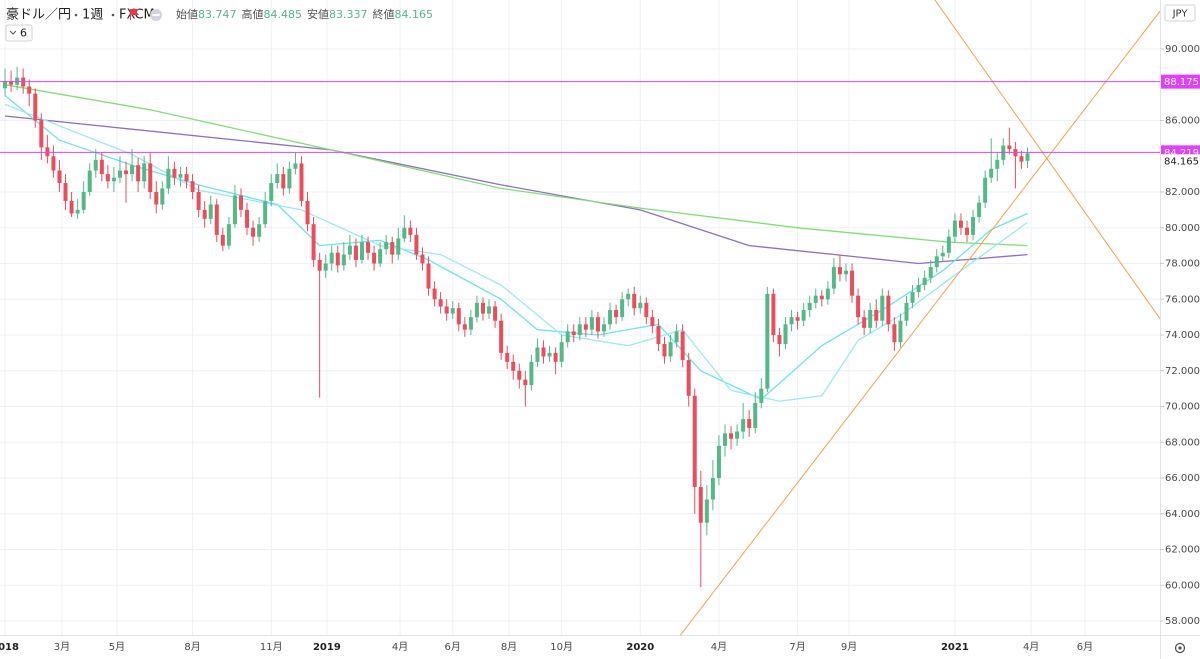 The height and width of the screenshot is (659, 1200). Describe the element at coordinates (62, 647) in the screenshot. I see `x-tick-label: 3月` at that location.